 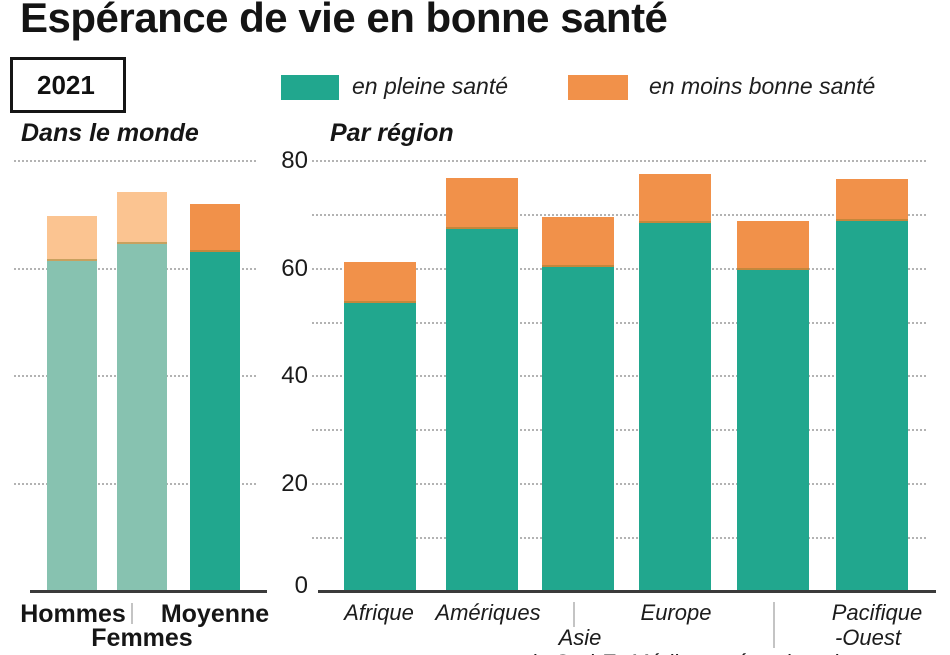 What do you see at coordinates (142, 638) in the screenshot?
I see `category-label: Femmes` at bounding box center [142, 638].